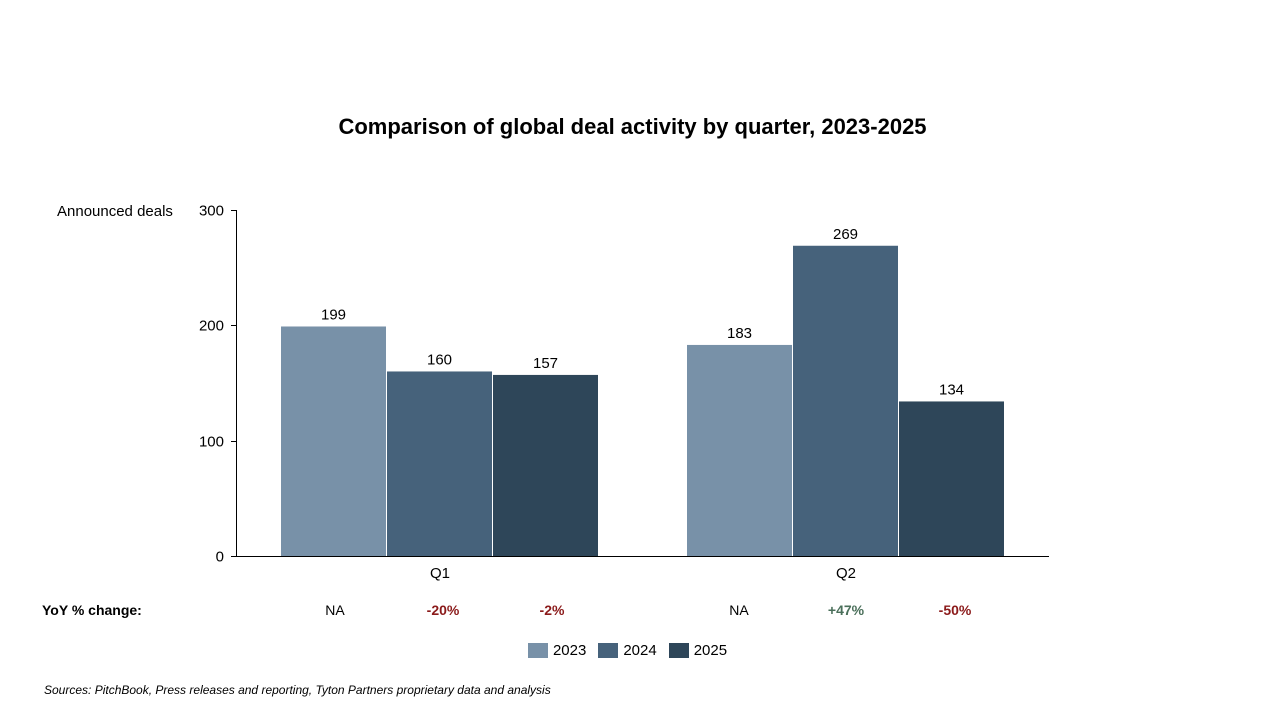 Image resolution: width=1280 pixels, height=720 pixels. Describe the element at coordinates (951, 389) in the screenshot. I see `bar-value-label: 134` at that location.